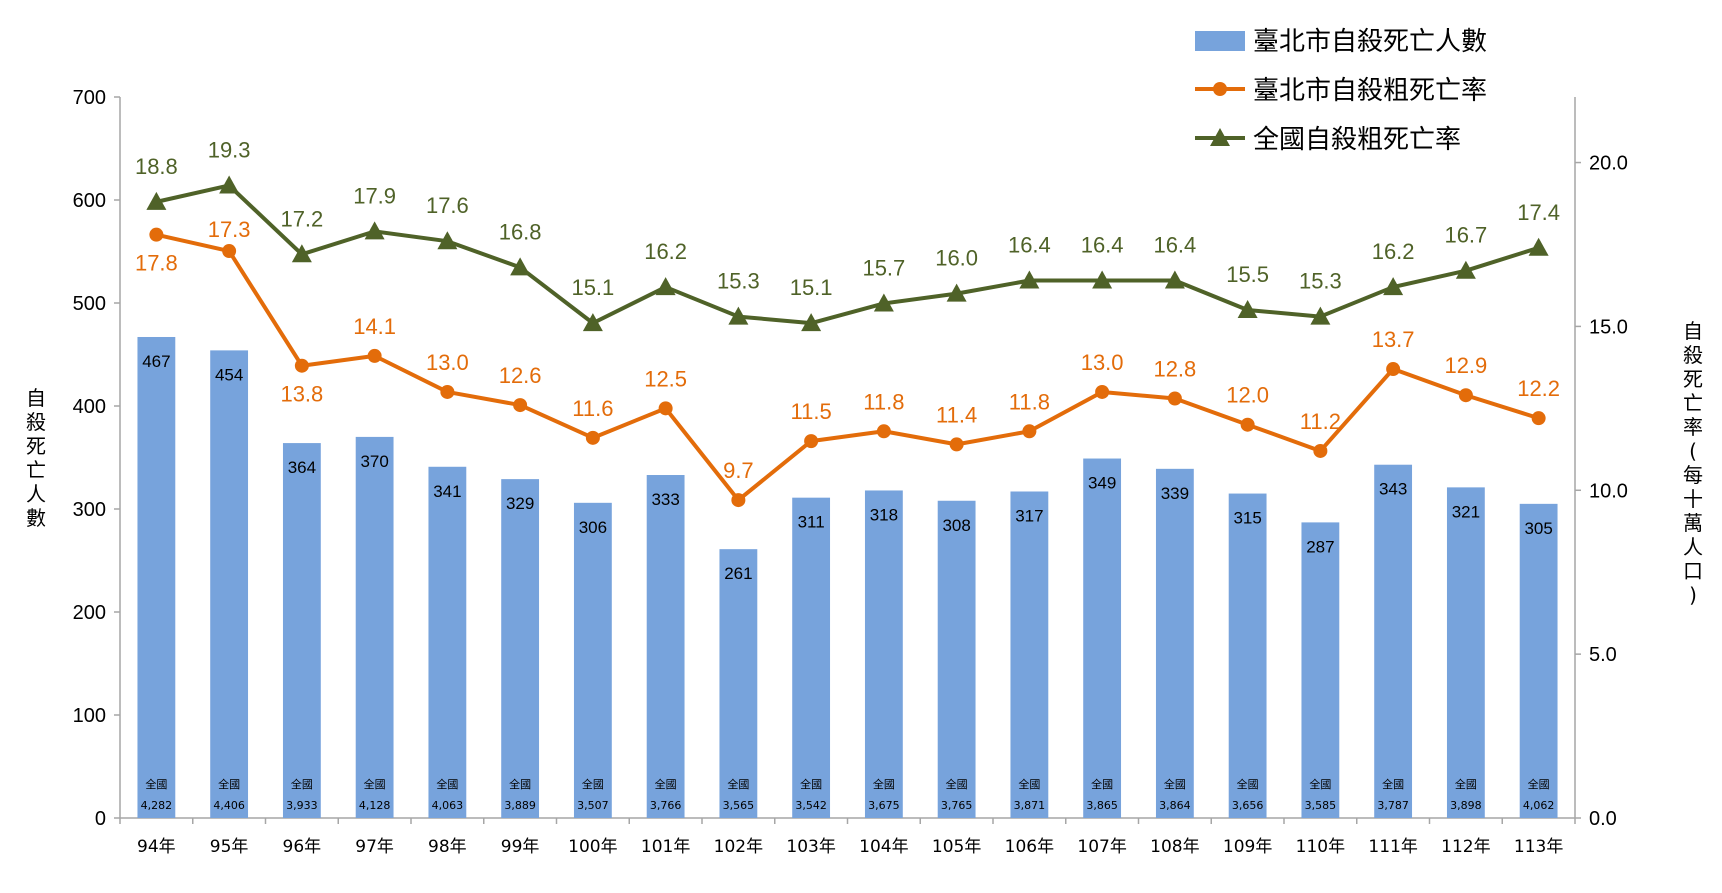 This screenshot has height=893, width=1722. What do you see at coordinates (739, 805) in the screenshot?
I see `national-deaths-label: 3,565` at bounding box center [739, 805].